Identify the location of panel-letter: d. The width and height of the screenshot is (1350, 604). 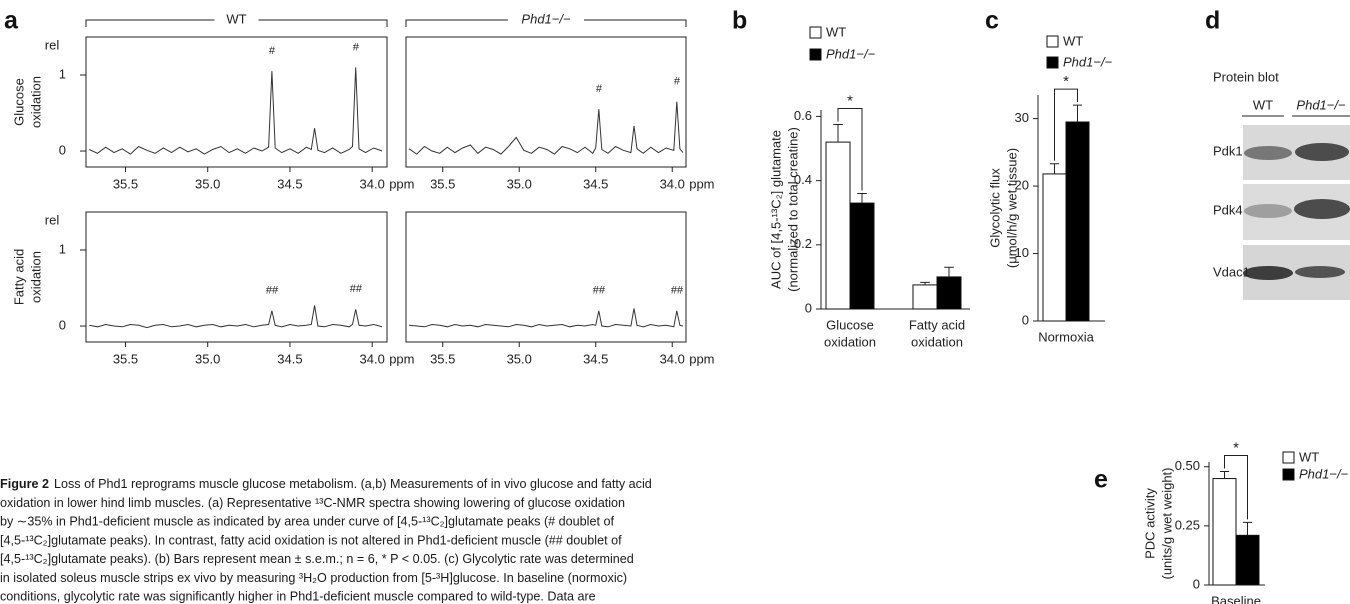
(1212, 21).